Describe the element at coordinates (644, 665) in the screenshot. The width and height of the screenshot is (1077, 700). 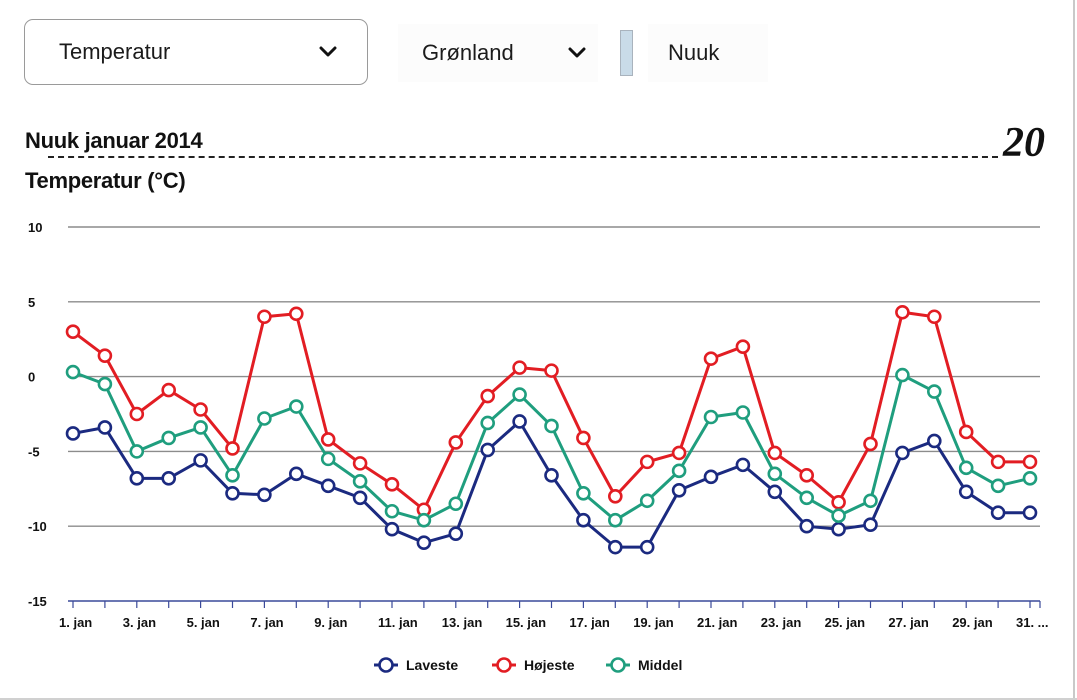
I see `legend-item: Middel` at that location.